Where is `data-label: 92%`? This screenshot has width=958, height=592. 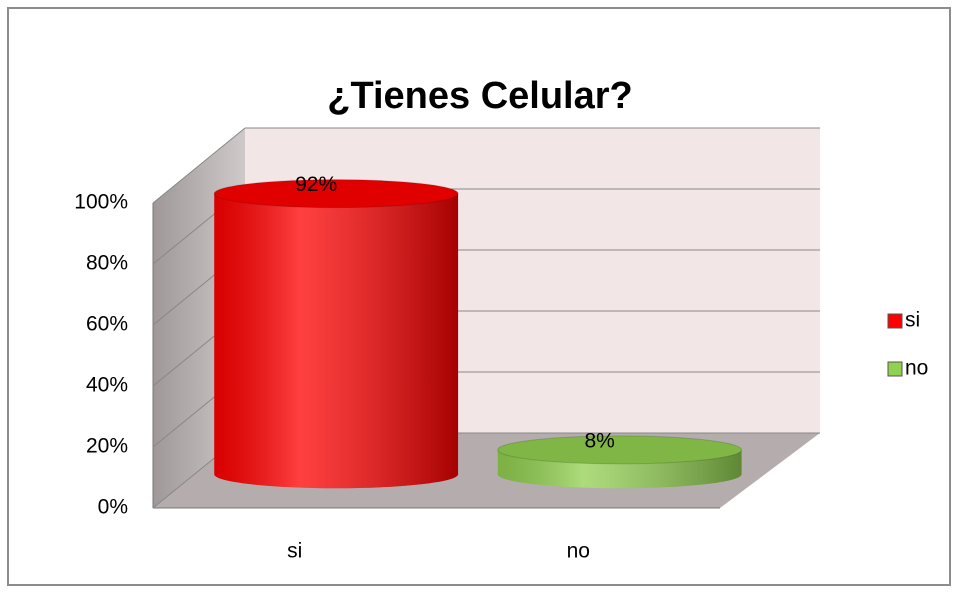 data-label: 92% is located at coordinates (316, 184).